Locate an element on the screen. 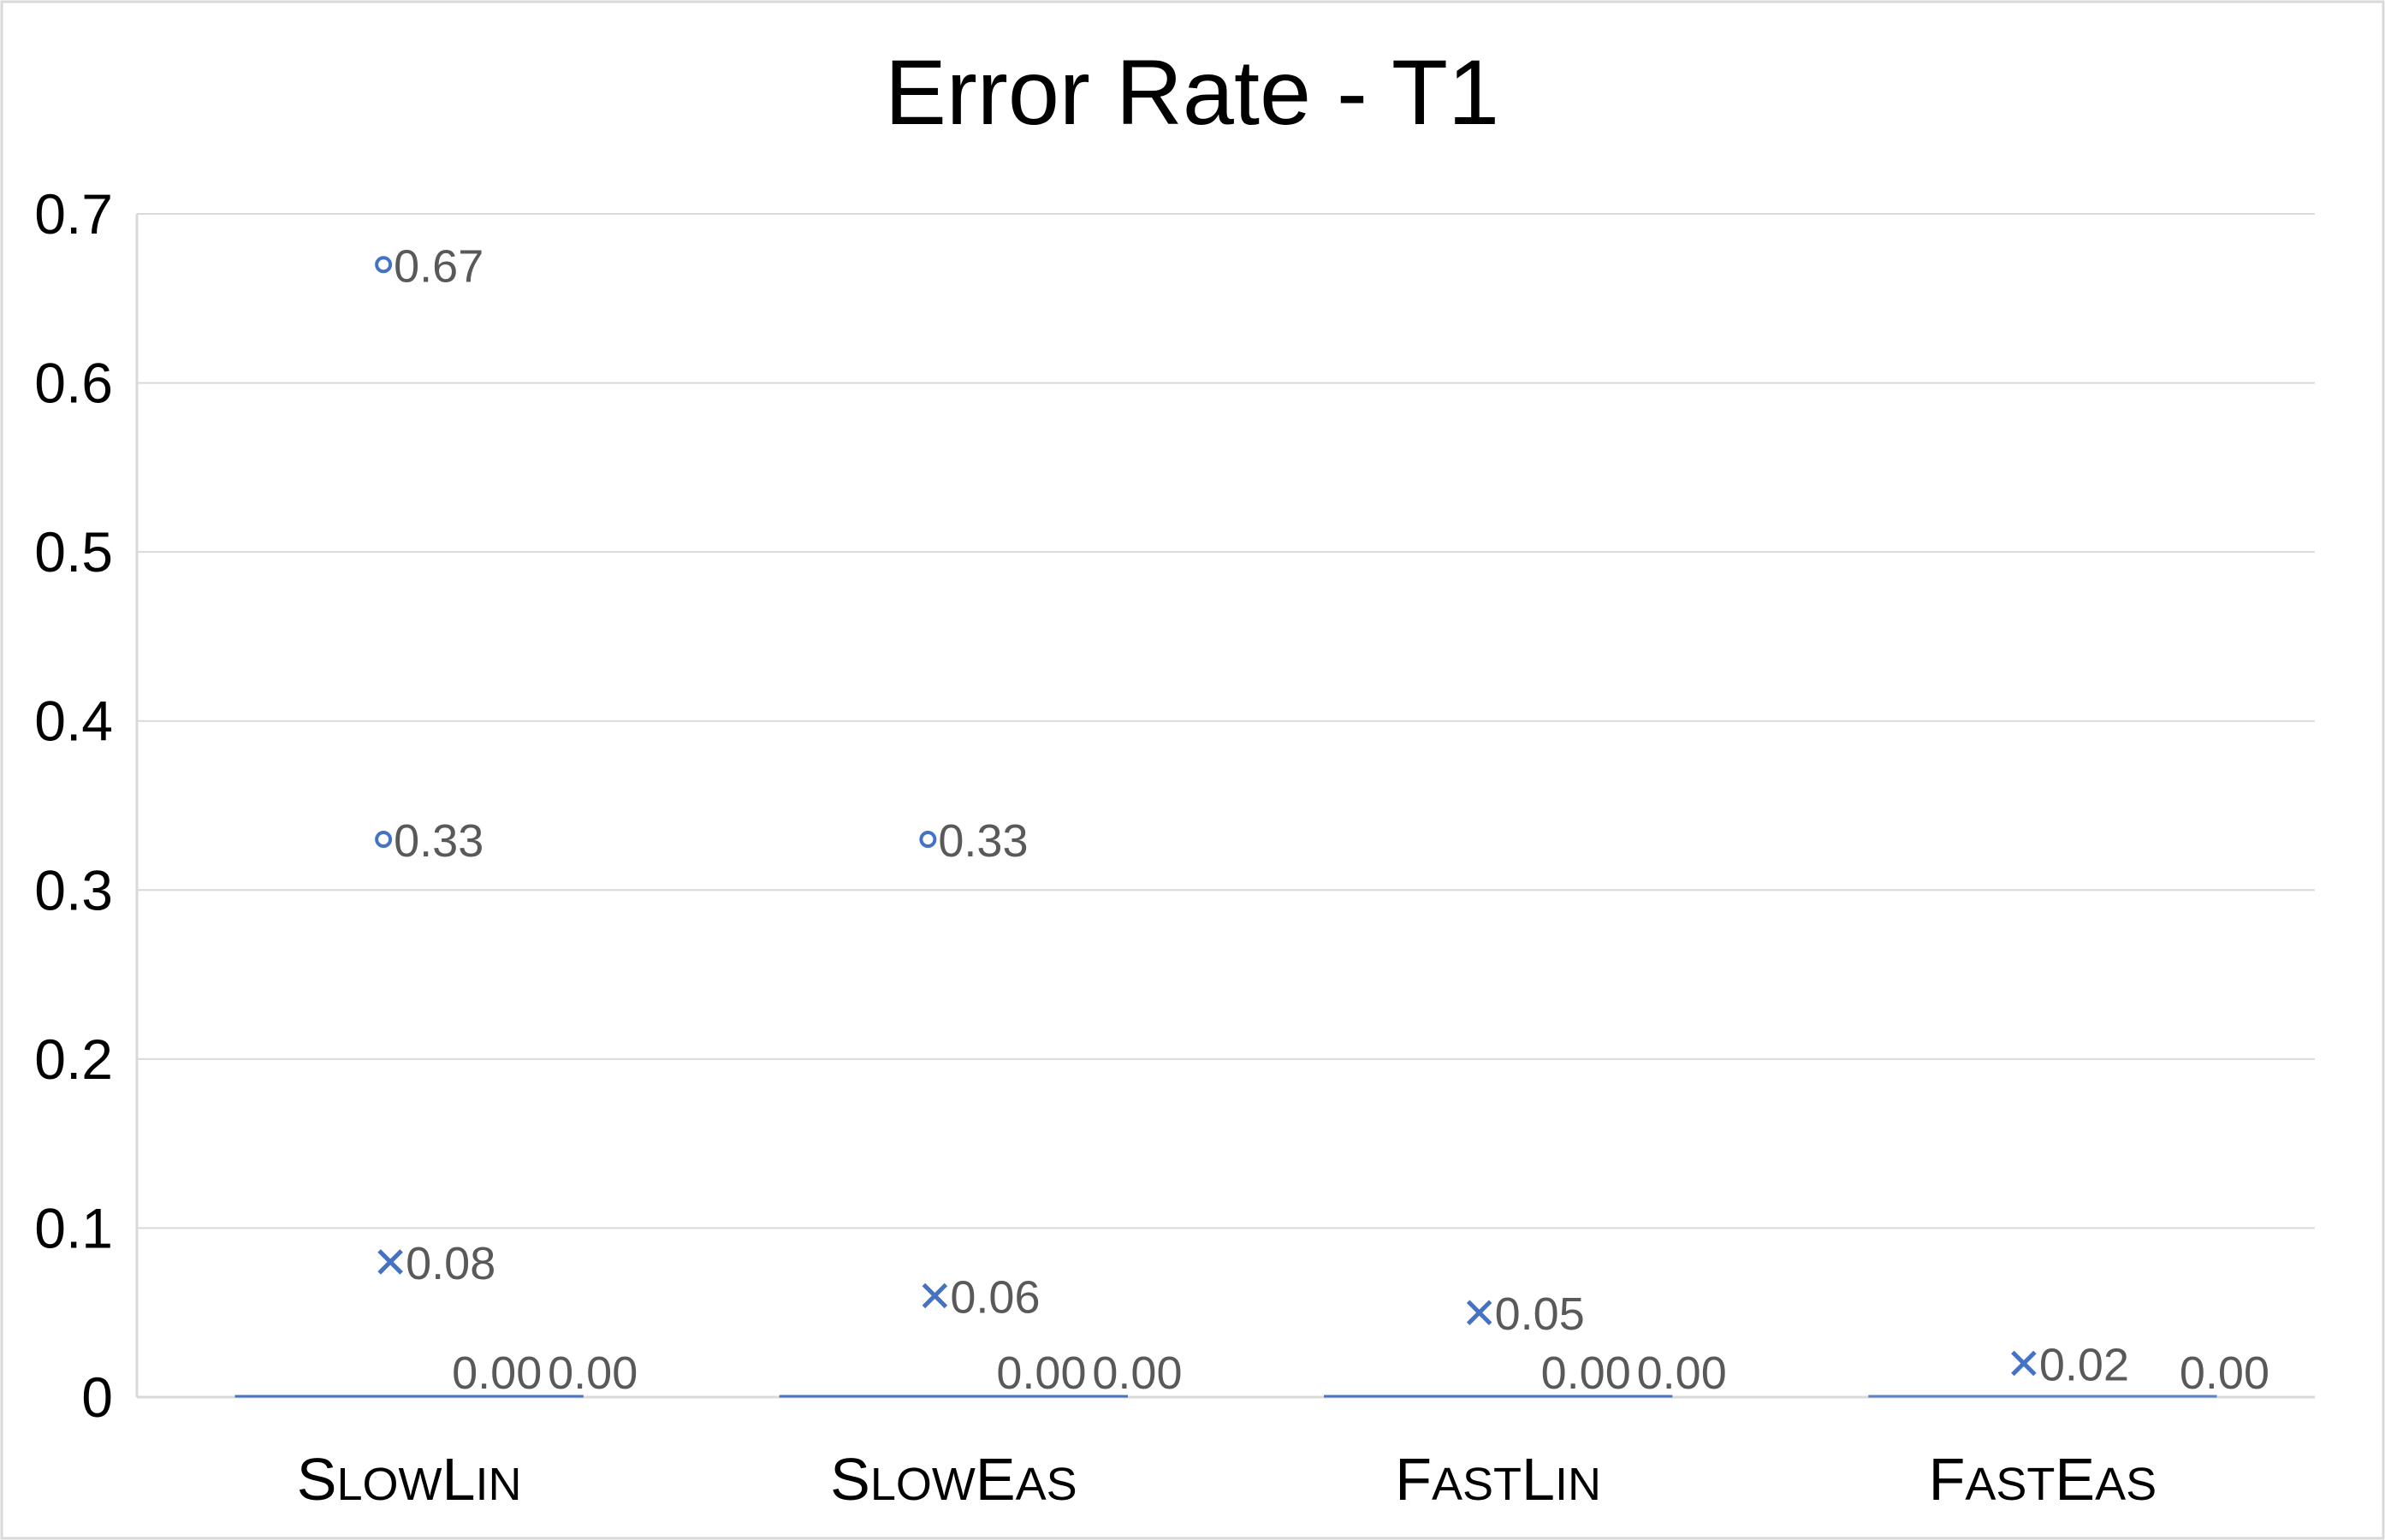 This screenshot has width=2385, height=1540. y-tick-label: 0.2 is located at coordinates (73, 1059).